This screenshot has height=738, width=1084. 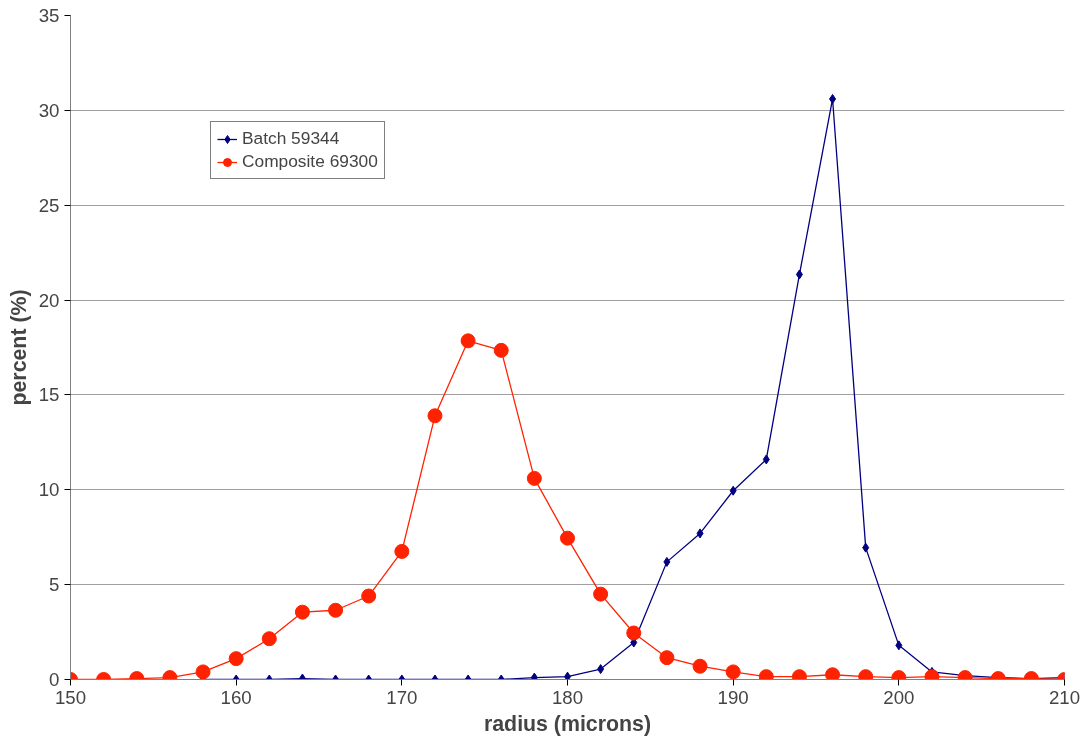 What do you see at coordinates (54, 585) in the screenshot?
I see `y-tick-label: 5` at bounding box center [54, 585].